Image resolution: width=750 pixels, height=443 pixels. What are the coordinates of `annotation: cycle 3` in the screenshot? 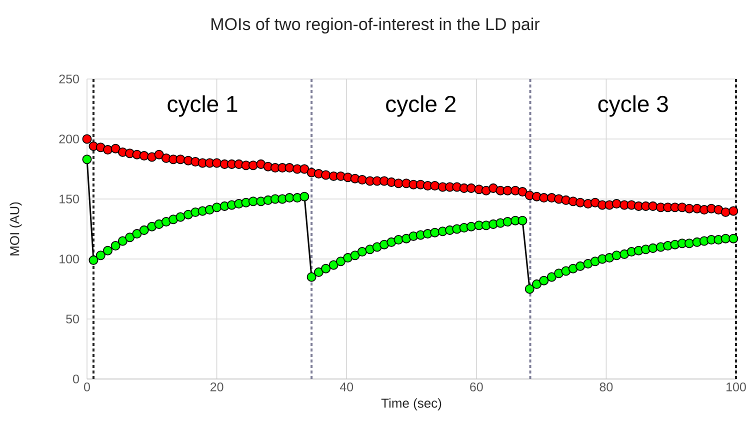 It's located at (633, 106).